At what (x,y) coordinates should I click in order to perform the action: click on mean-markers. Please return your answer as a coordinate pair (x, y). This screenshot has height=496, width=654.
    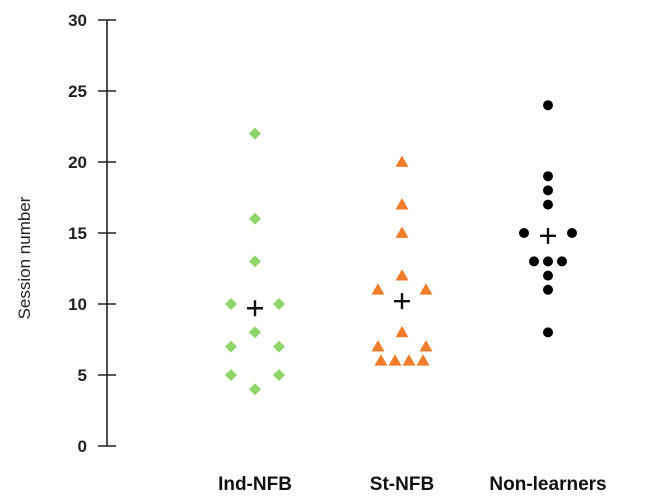
    Looking at the image, I should click on (401, 272).